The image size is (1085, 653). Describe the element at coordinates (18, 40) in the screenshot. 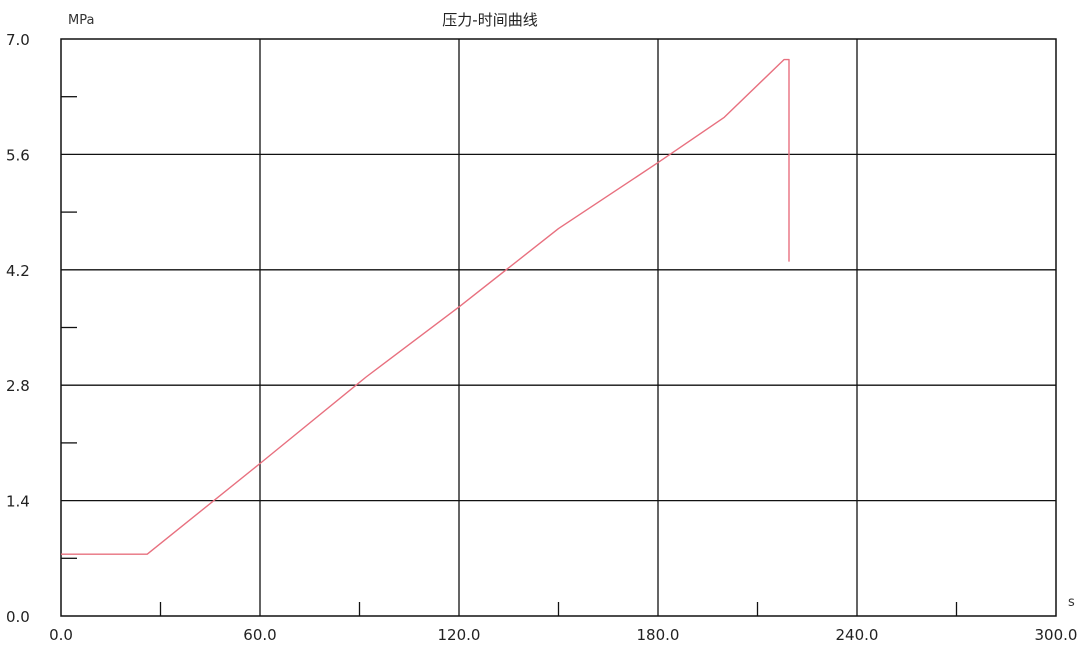

I see `y-tick-label: 7.0` at that location.